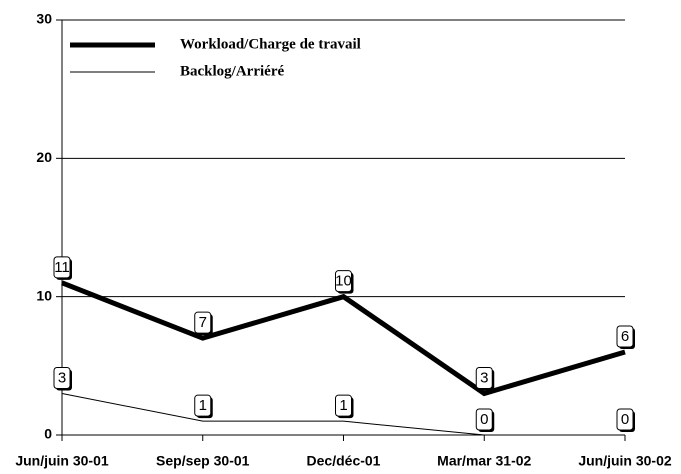 This screenshot has width=681, height=474. I want to click on data-label: 11, so click(62, 267).